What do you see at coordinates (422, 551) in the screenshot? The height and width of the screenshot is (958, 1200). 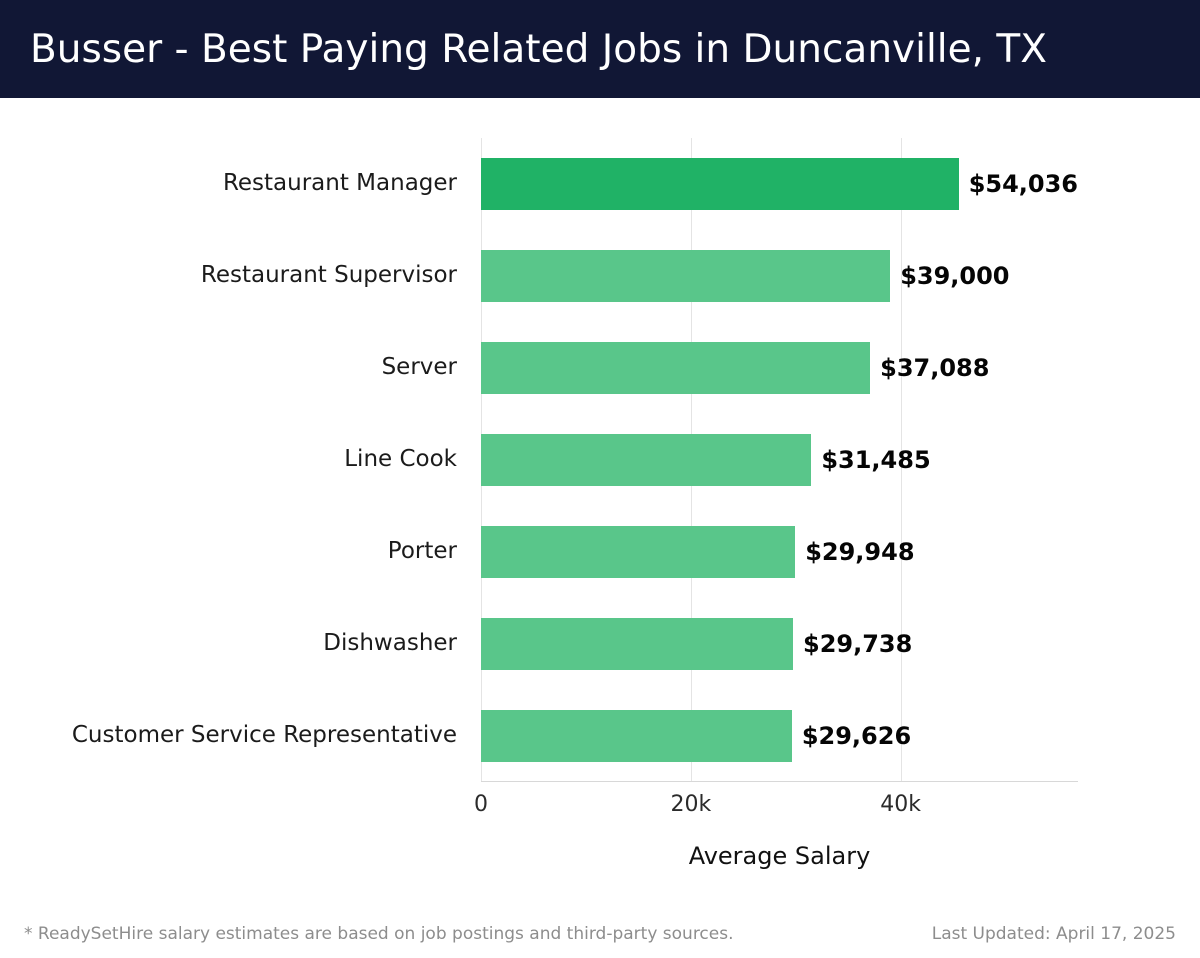 I see `category-label: Porter` at bounding box center [422, 551].